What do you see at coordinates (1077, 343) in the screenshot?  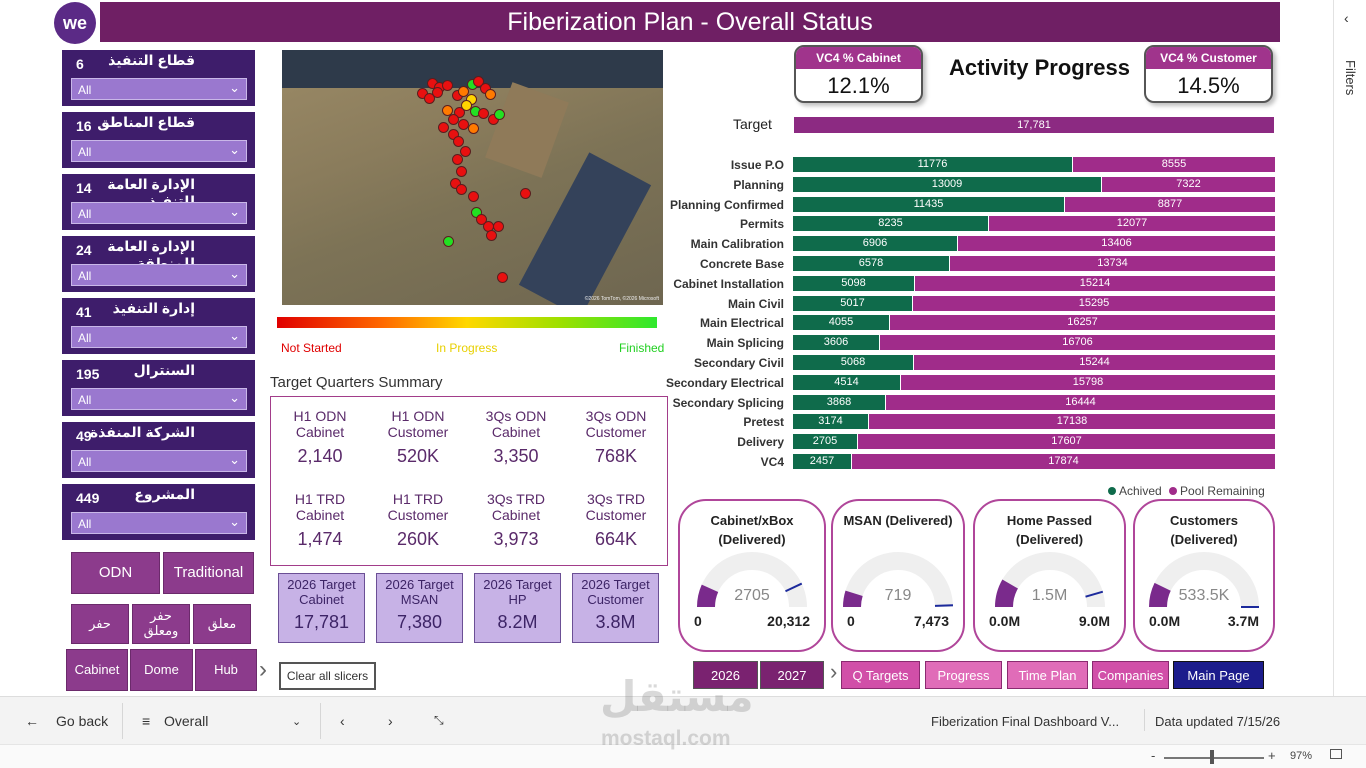 I see `bar-pool-remaining: 16706` at bounding box center [1077, 343].